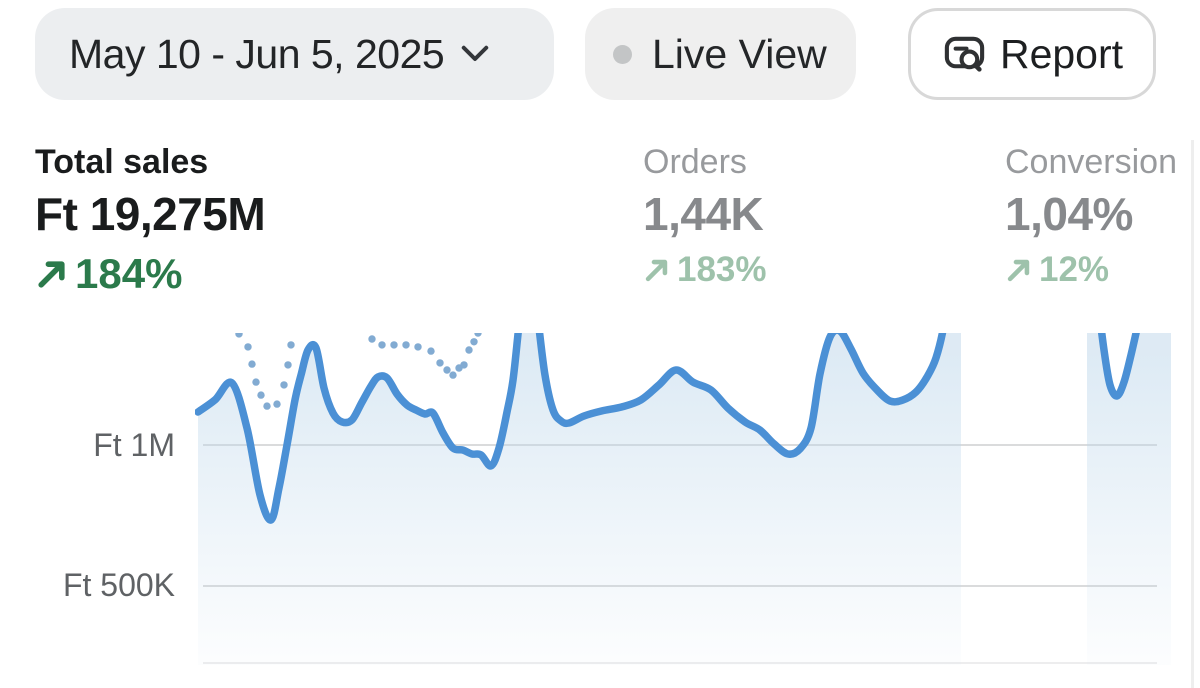  Describe the element at coordinates (1069, 214) in the screenshot. I see `metric-value: 1,04%` at that location.